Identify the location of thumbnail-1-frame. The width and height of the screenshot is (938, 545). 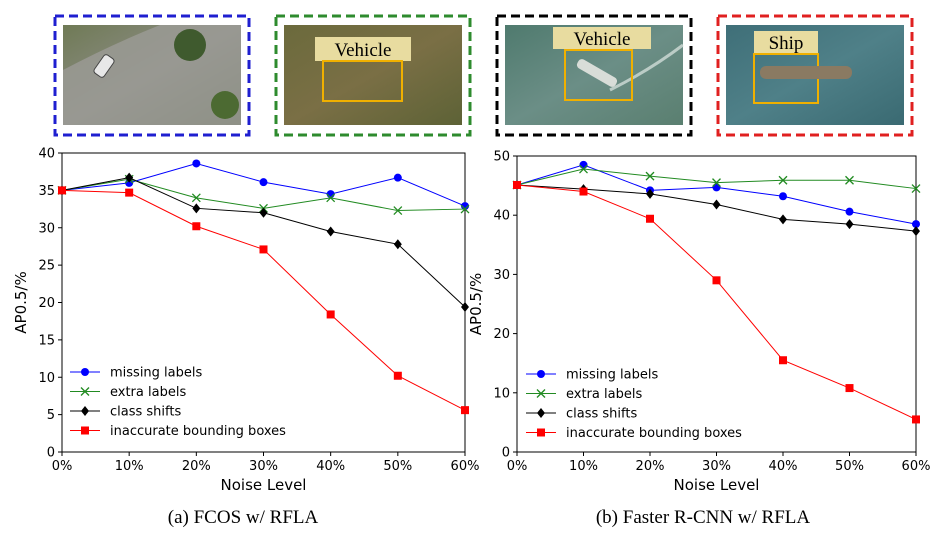
(152, 75).